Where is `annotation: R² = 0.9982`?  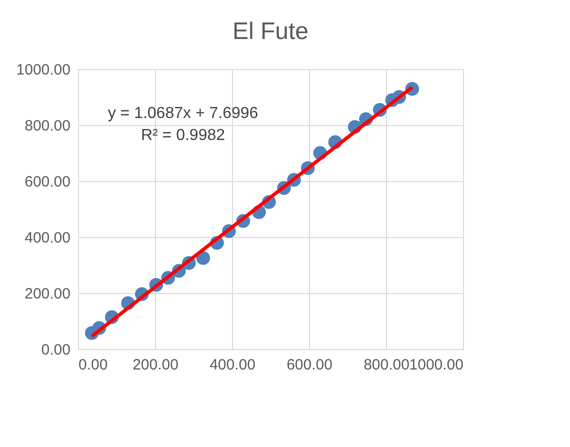 annotation: R² = 0.9982 is located at coordinates (183, 135).